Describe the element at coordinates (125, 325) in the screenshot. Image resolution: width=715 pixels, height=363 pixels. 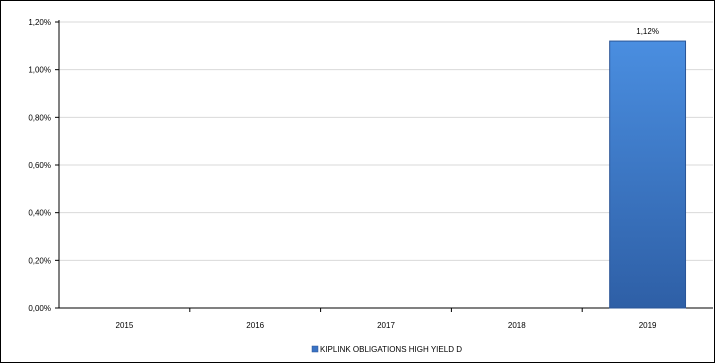
I see `x-tick-label: 2015` at that location.